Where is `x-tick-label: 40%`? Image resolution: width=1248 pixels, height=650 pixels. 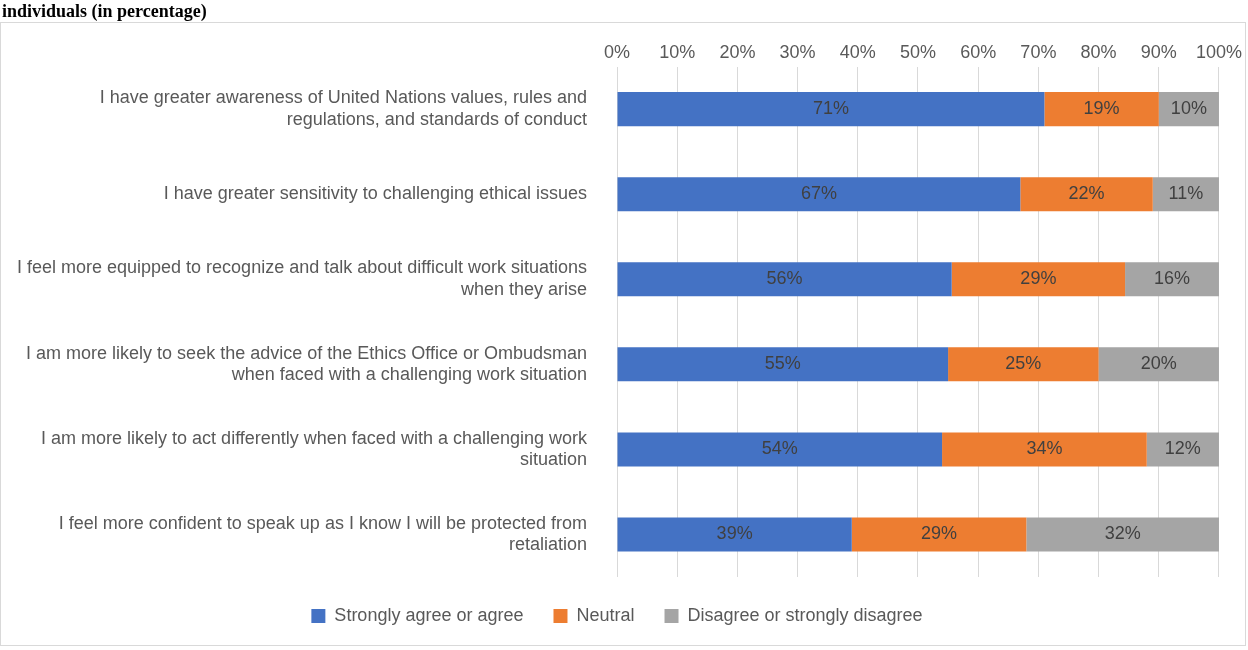
x-tick-label: 40% is located at coordinates (857, 51).